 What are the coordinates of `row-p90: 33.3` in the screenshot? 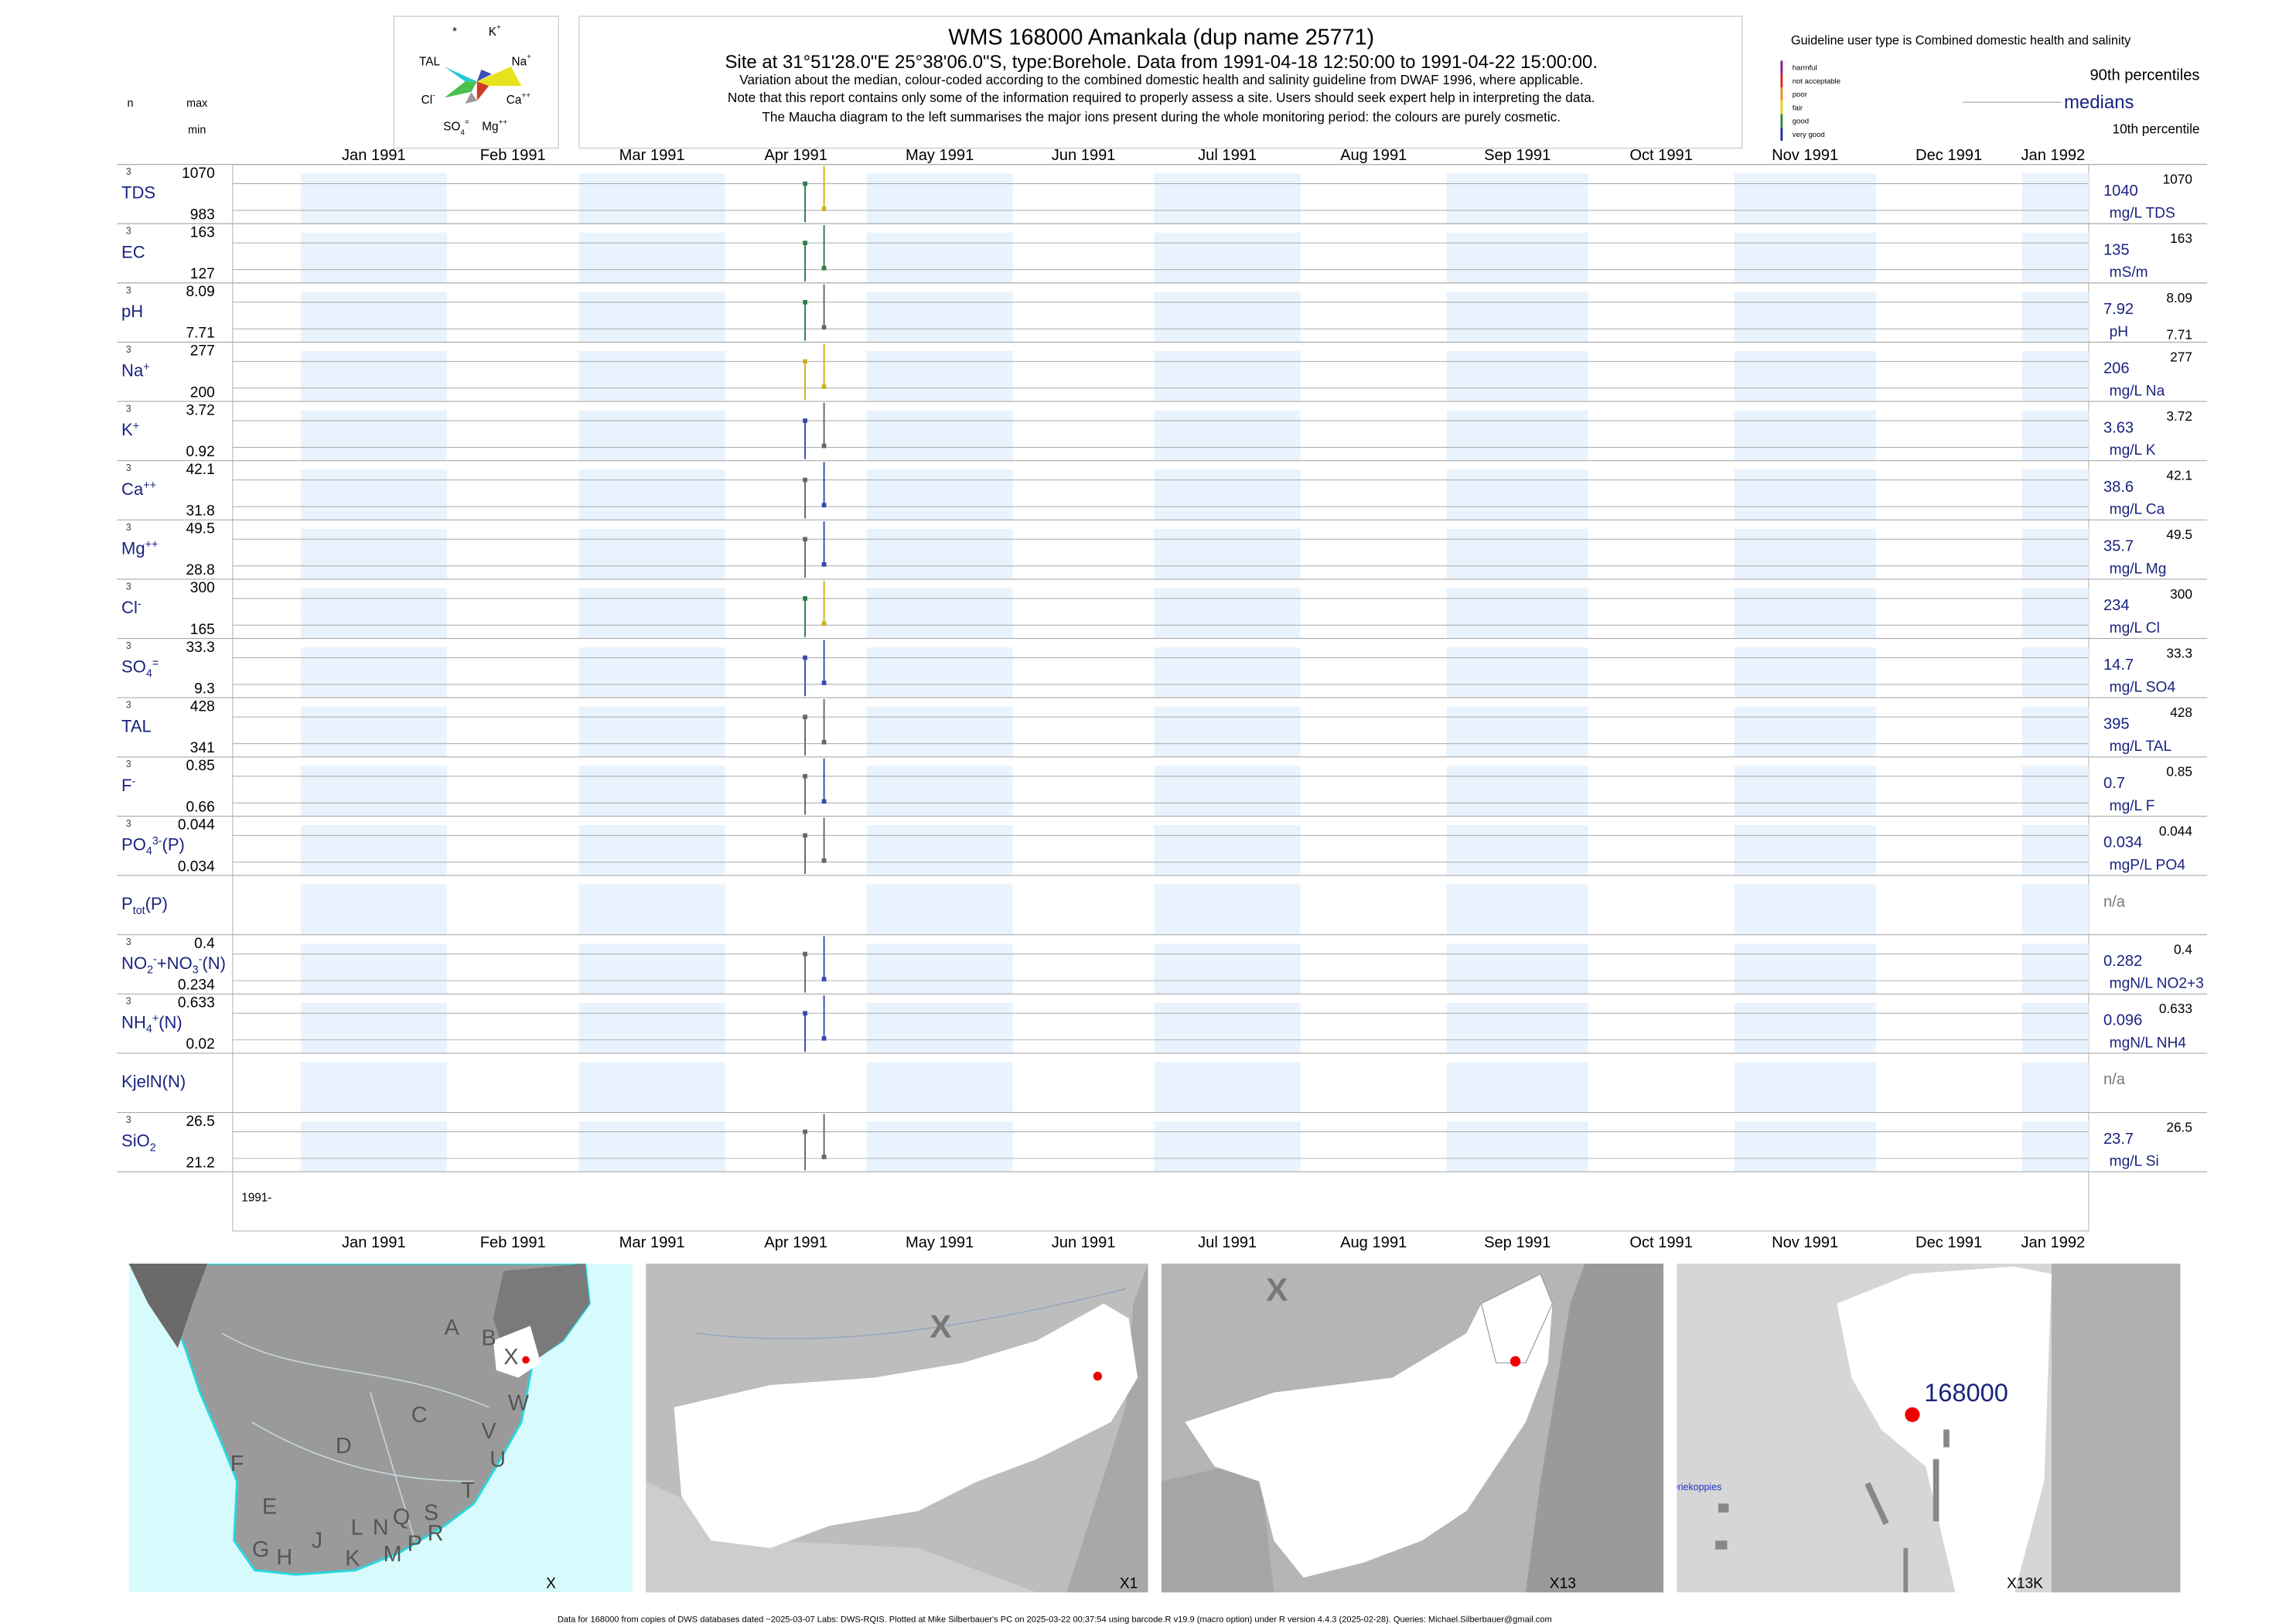 It's located at (2179, 652).